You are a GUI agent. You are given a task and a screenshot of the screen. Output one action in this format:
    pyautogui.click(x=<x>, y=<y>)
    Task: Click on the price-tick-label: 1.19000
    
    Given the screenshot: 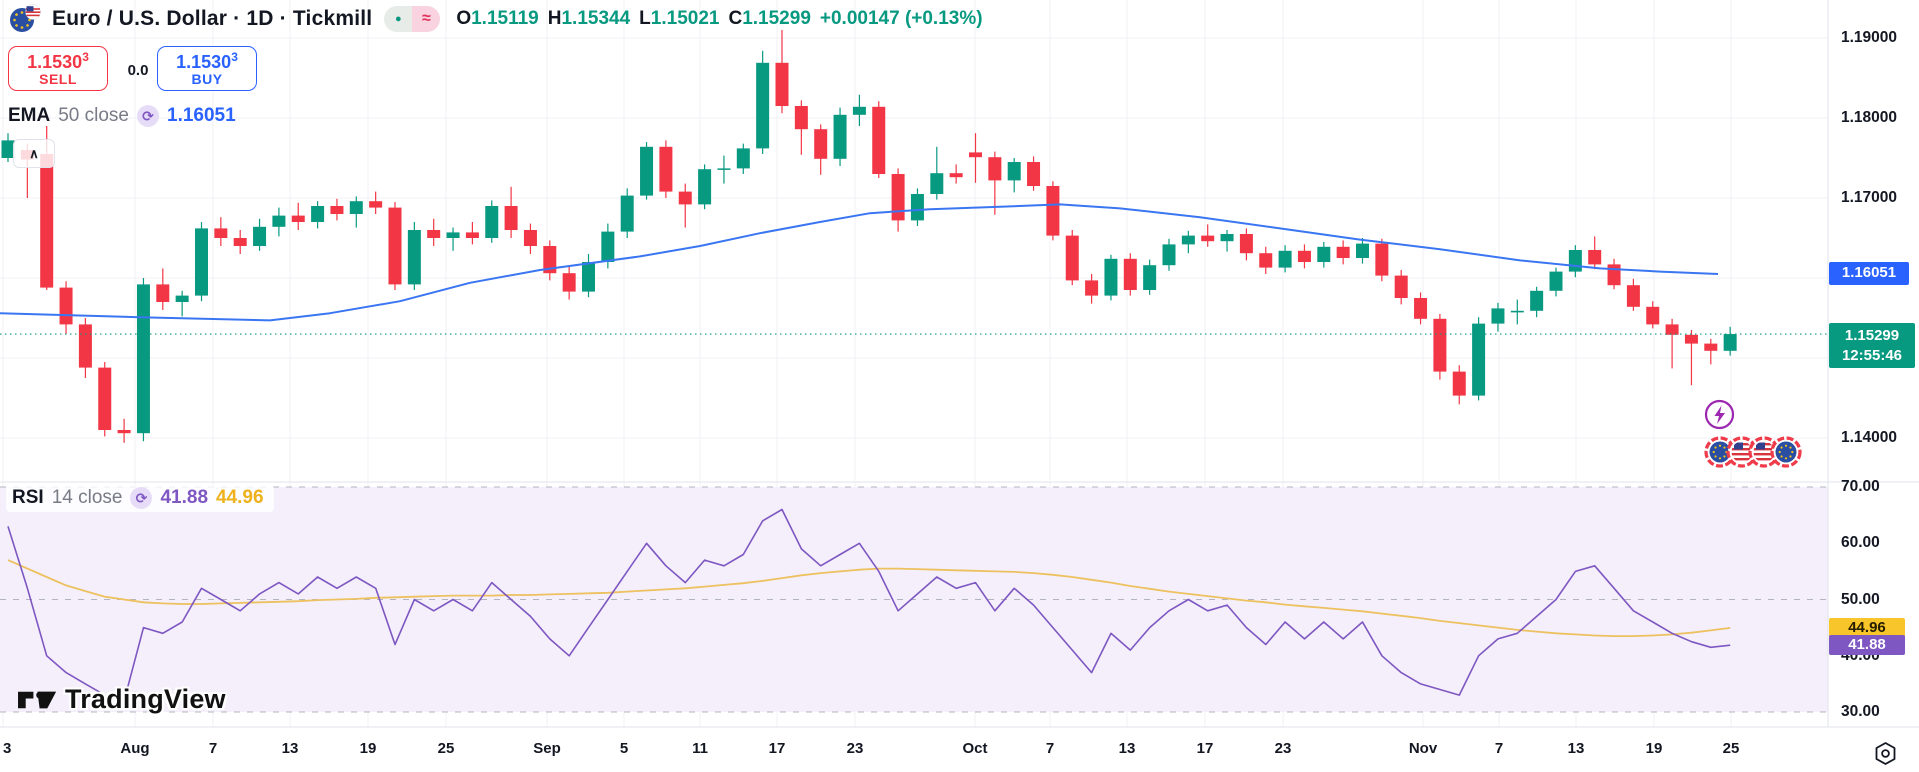 What is the action you would take?
    pyautogui.click(x=1869, y=37)
    